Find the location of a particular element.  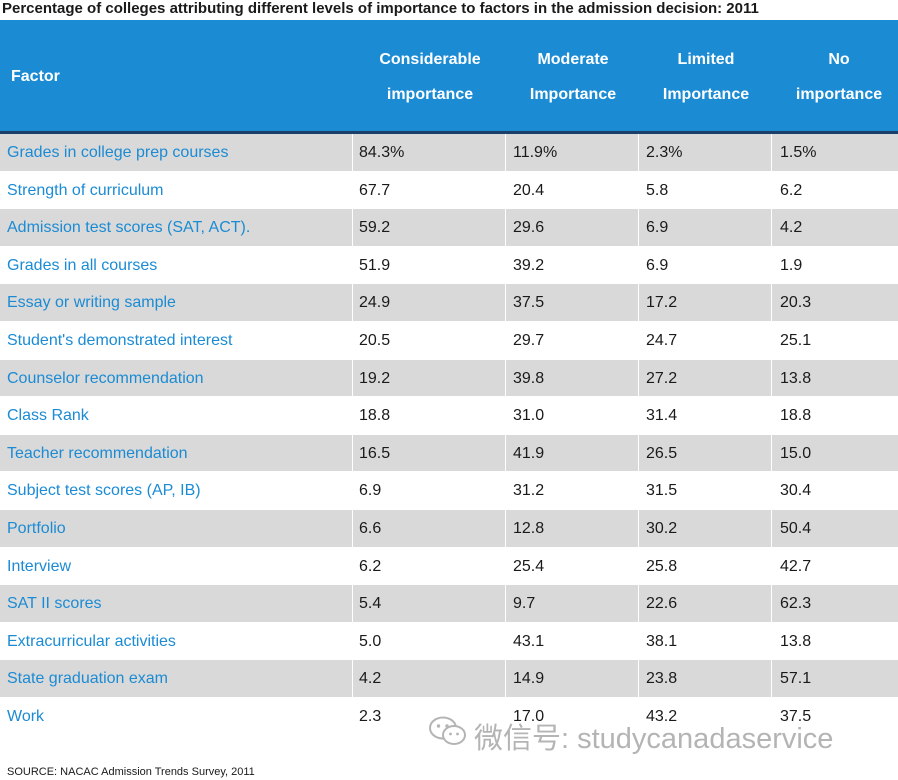

cell-no-importance: 20.3 is located at coordinates (796, 303).